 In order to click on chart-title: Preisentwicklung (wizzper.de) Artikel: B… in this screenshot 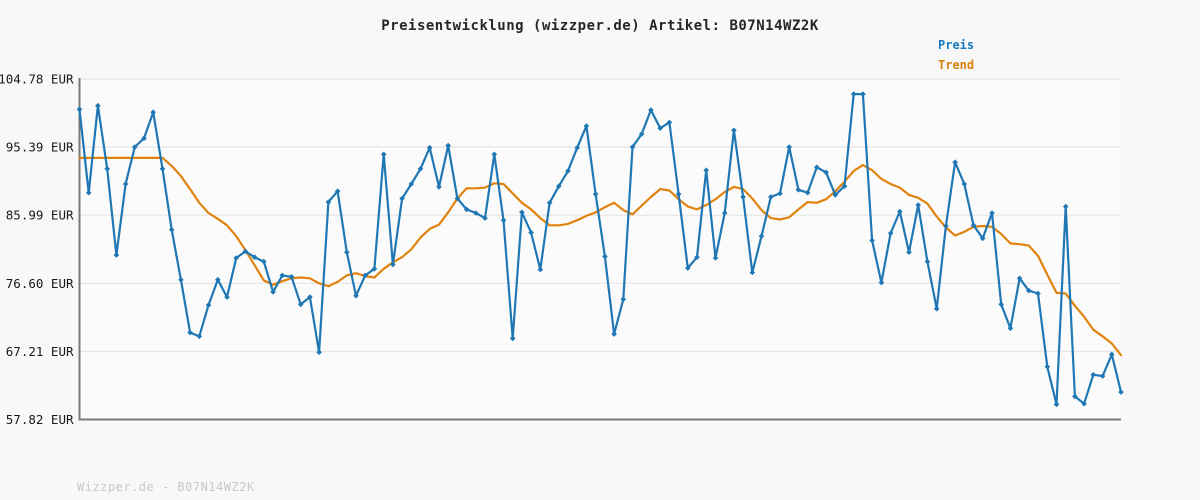, I will do `click(600, 26)`.